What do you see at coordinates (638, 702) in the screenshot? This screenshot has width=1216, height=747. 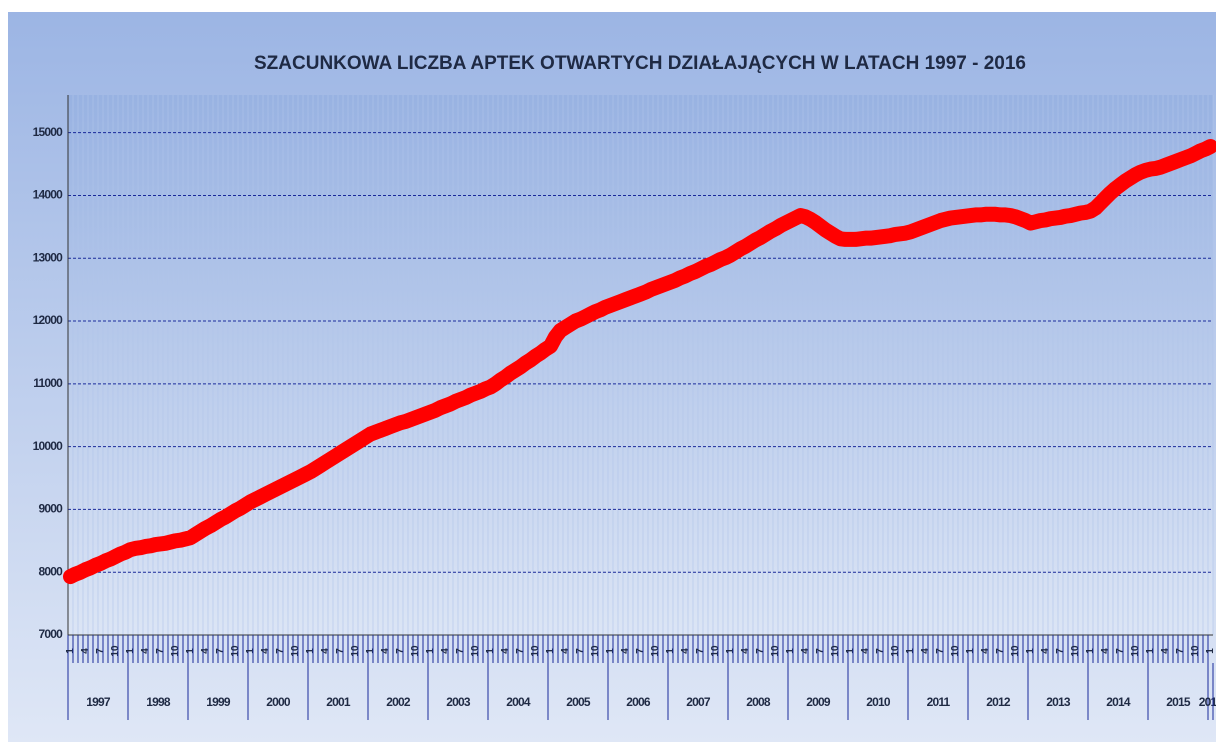 I see `year-label: 2006` at bounding box center [638, 702].